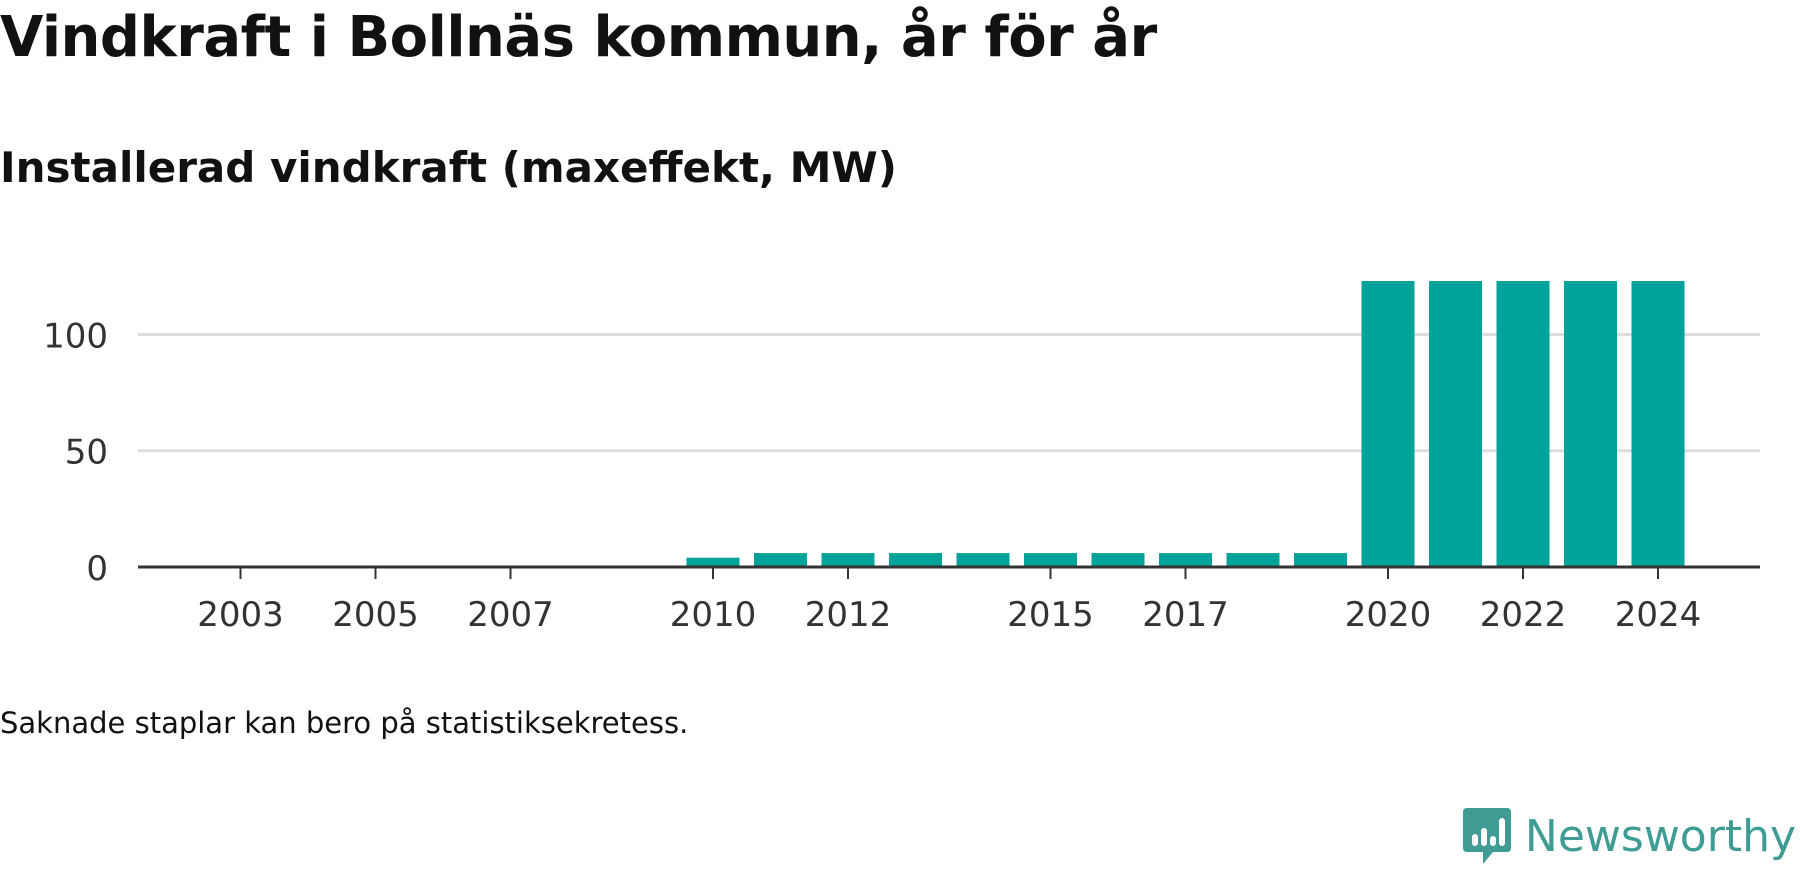 The height and width of the screenshot is (879, 1800). I want to click on bar-2018, so click(1253, 560).